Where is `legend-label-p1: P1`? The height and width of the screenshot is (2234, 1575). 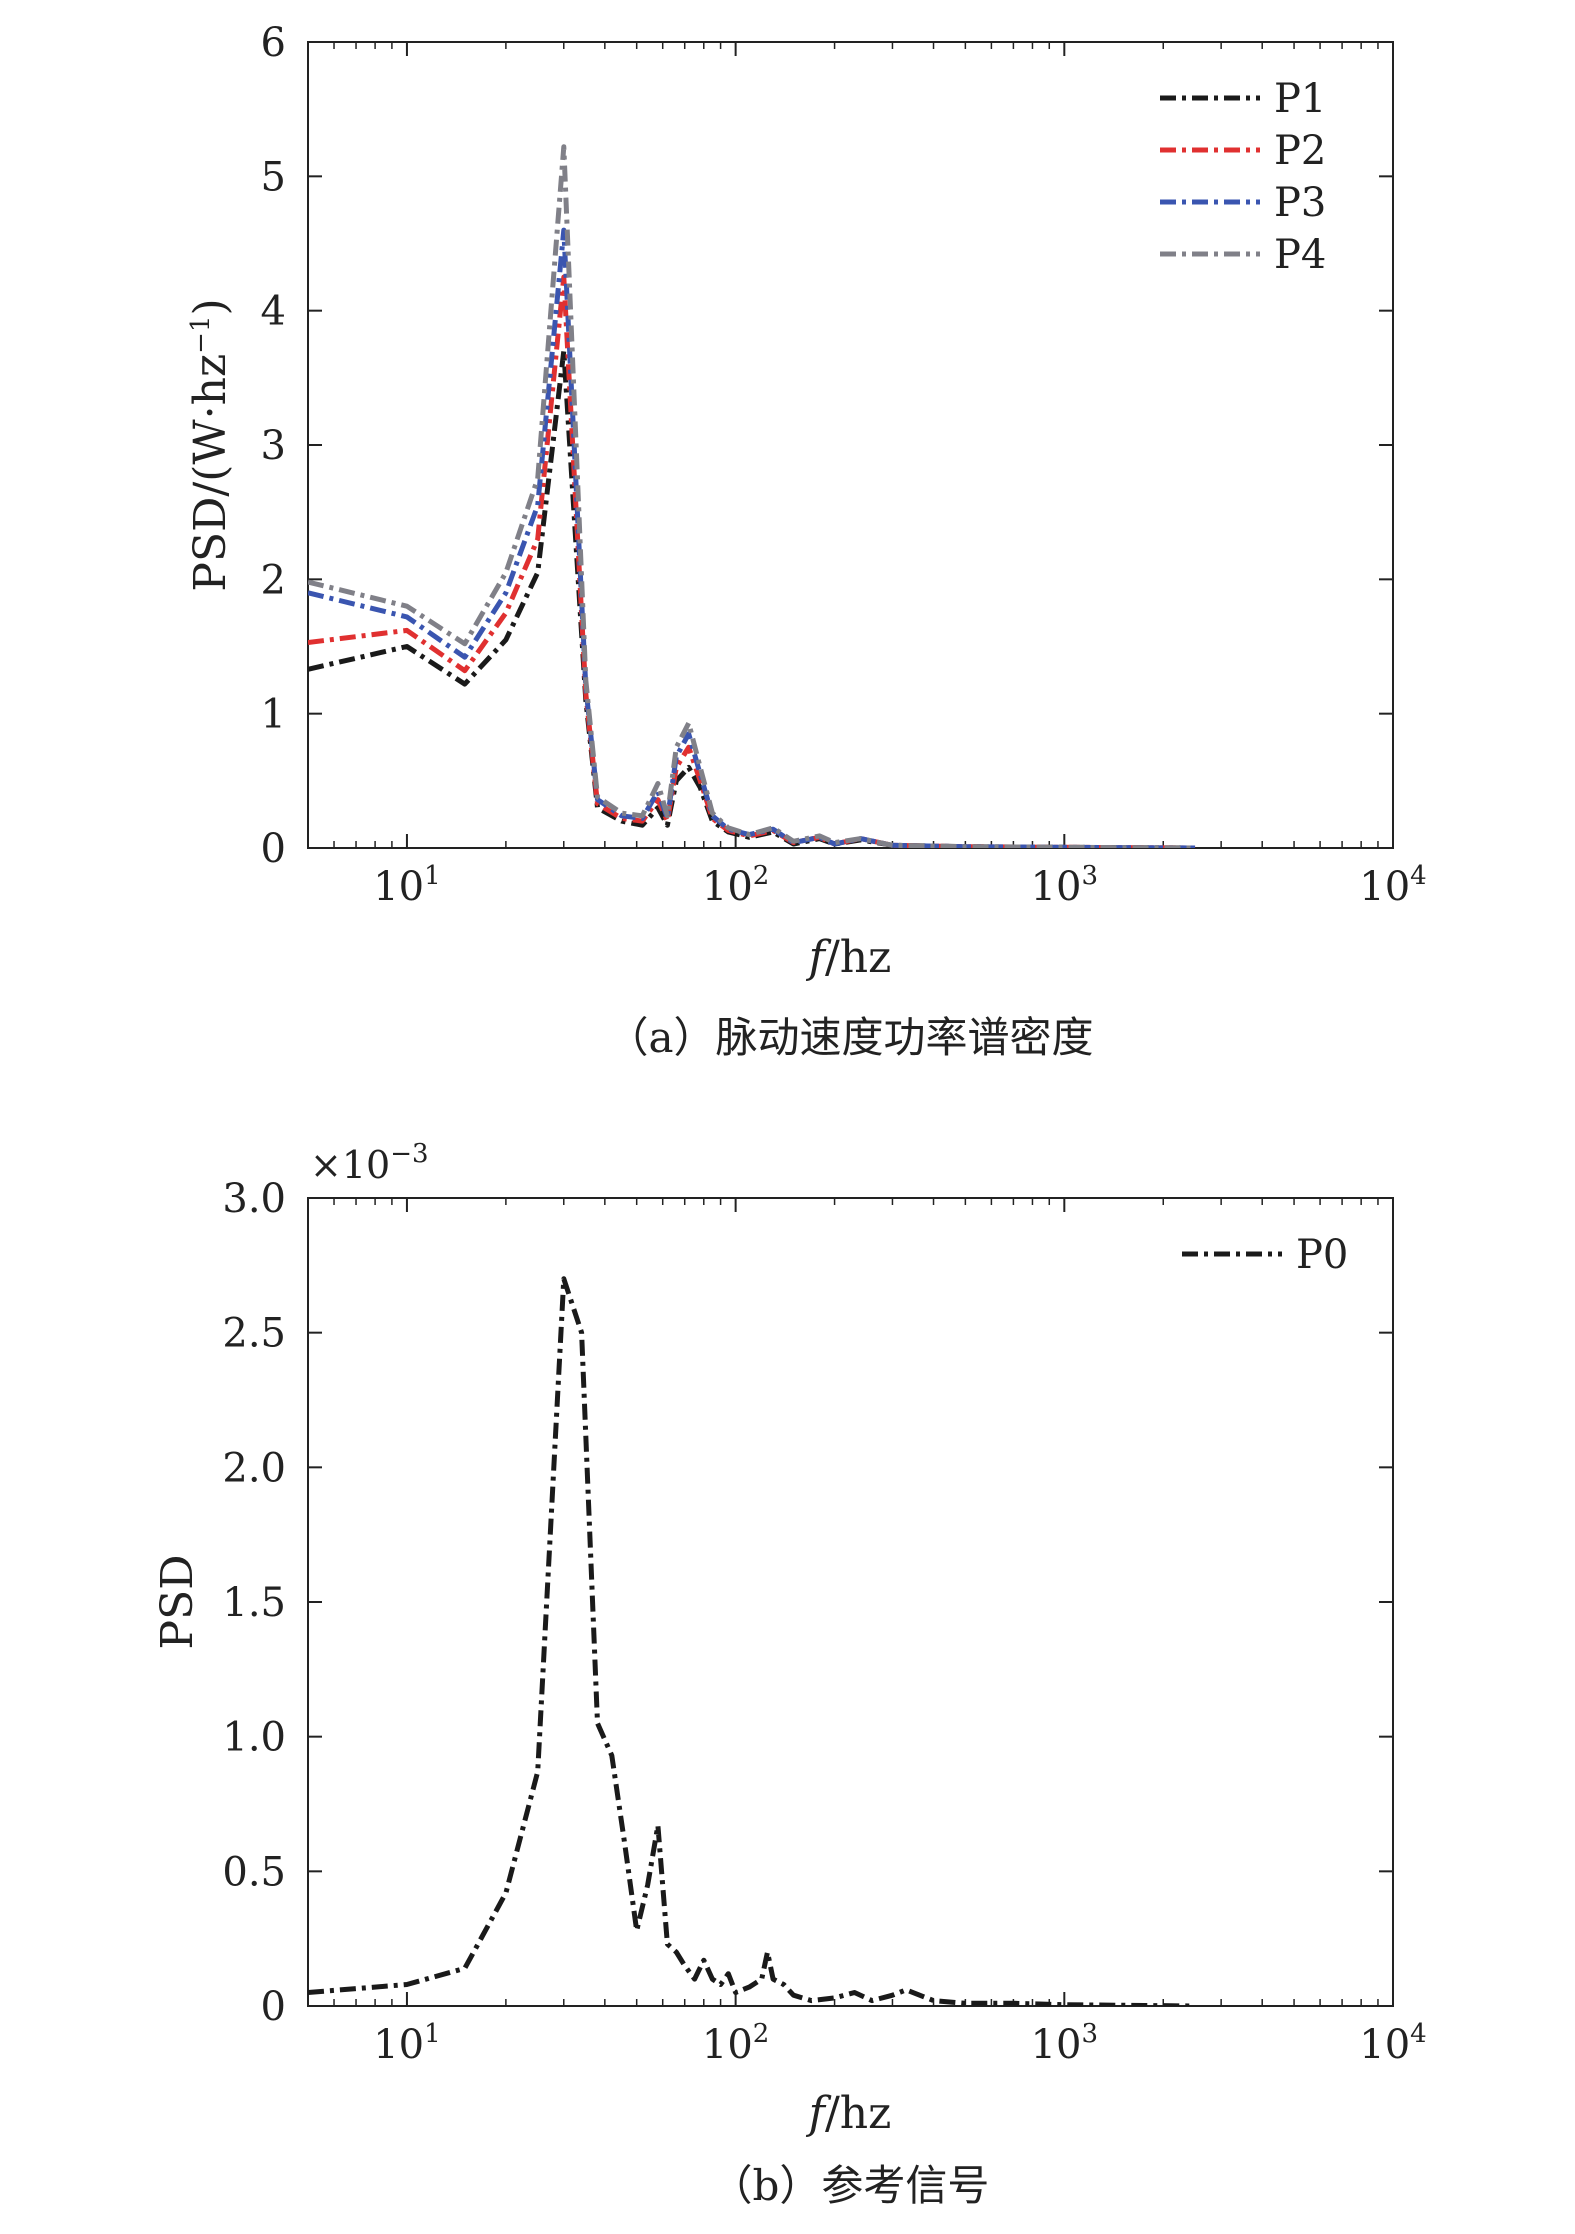
legend-label-p1: P1 is located at coordinates (1300, 99).